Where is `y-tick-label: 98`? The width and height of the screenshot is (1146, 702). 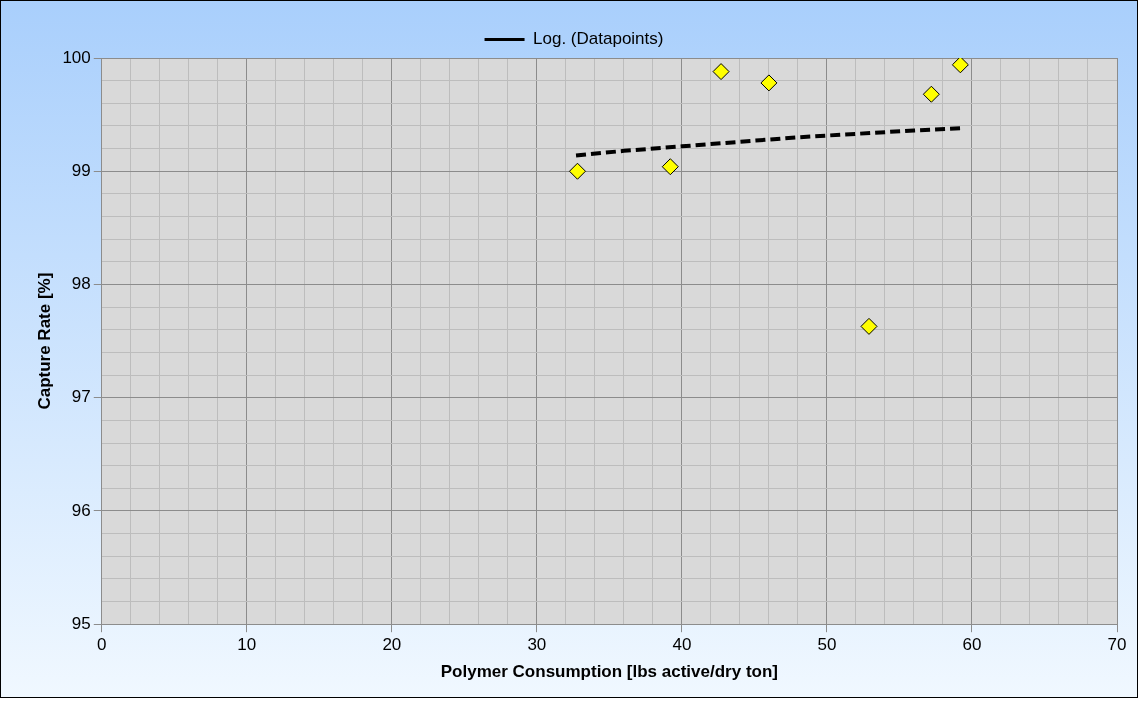
y-tick-label: 98 is located at coordinates (81, 284).